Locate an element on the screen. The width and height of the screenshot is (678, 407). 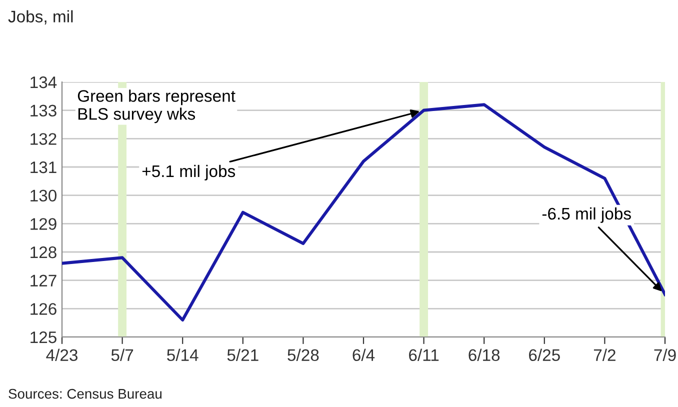
y-tick-label: 129 is located at coordinates (43, 224).